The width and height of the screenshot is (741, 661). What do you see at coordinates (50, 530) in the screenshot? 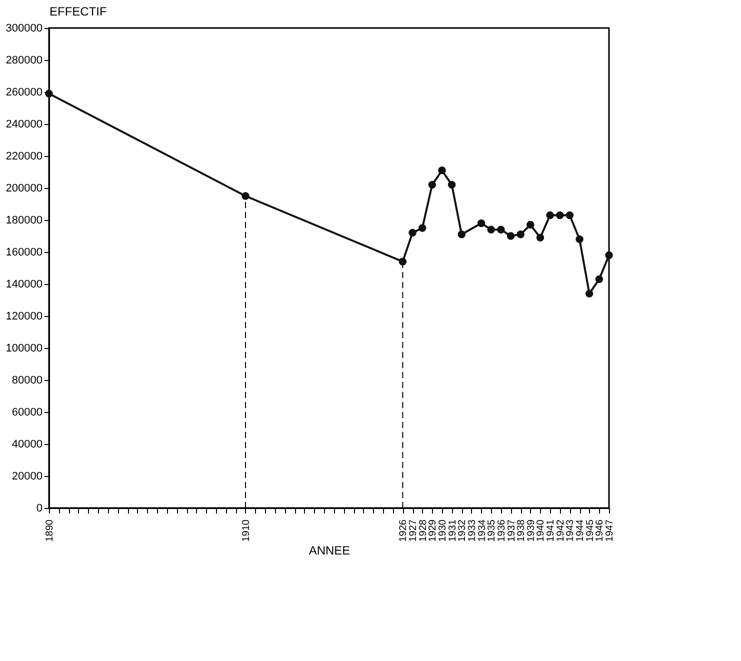
I see `x-tick-label: 1890` at bounding box center [50, 530].